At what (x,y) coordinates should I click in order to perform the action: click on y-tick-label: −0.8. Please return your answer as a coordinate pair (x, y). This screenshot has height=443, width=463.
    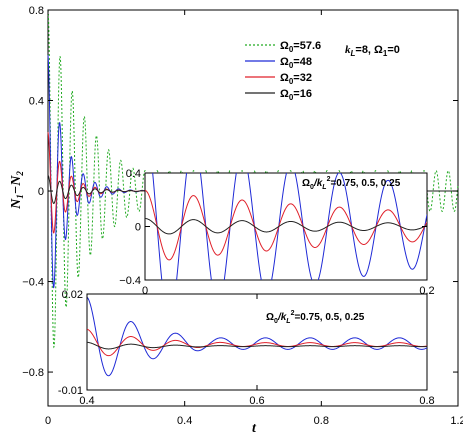
    Looking at the image, I should click on (33, 373).